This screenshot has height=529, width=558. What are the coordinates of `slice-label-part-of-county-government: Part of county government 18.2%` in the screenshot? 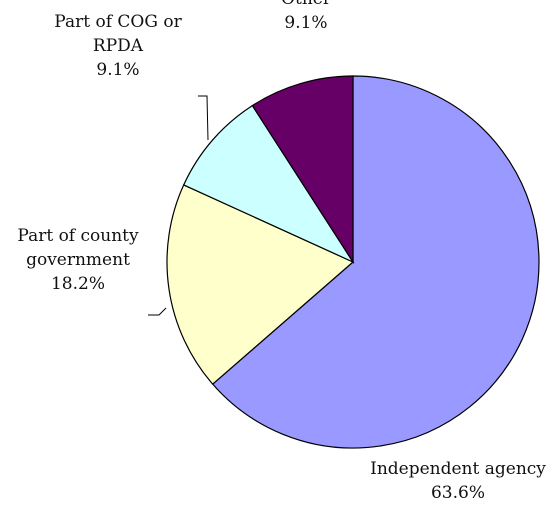 It's located at (78, 260).